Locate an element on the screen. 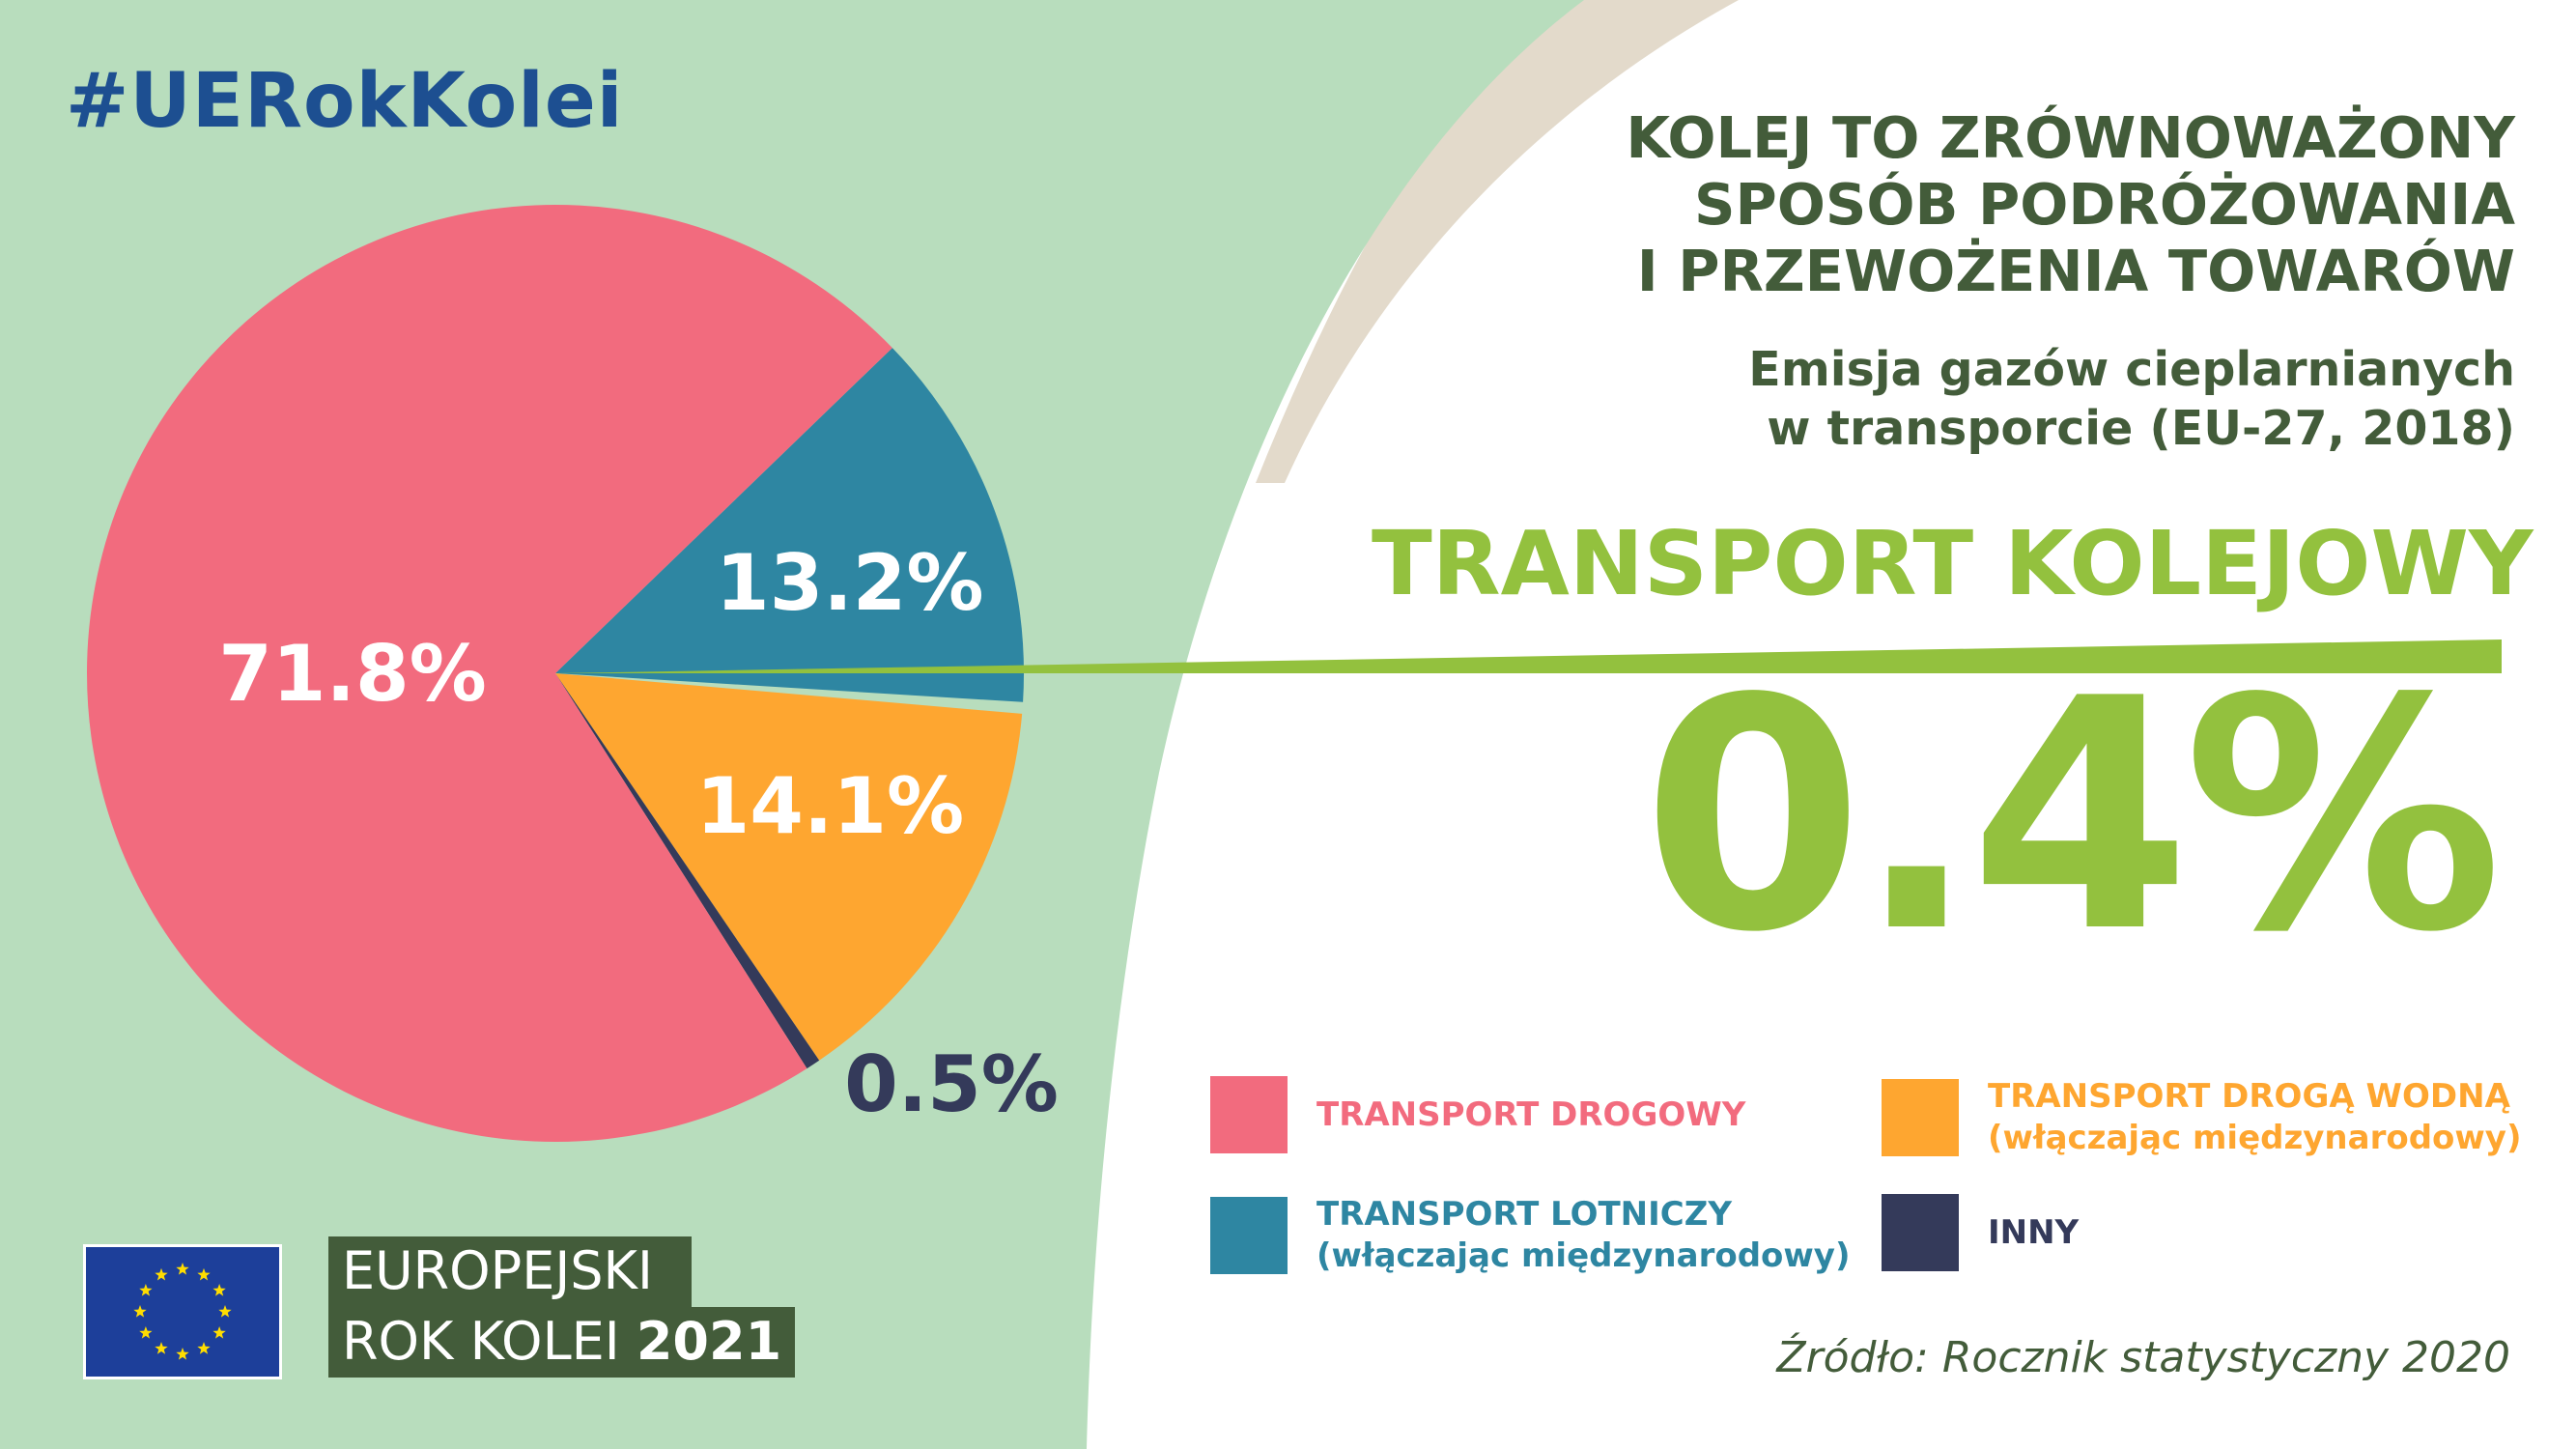  pie-slice-label: 71.8% is located at coordinates (352, 674).